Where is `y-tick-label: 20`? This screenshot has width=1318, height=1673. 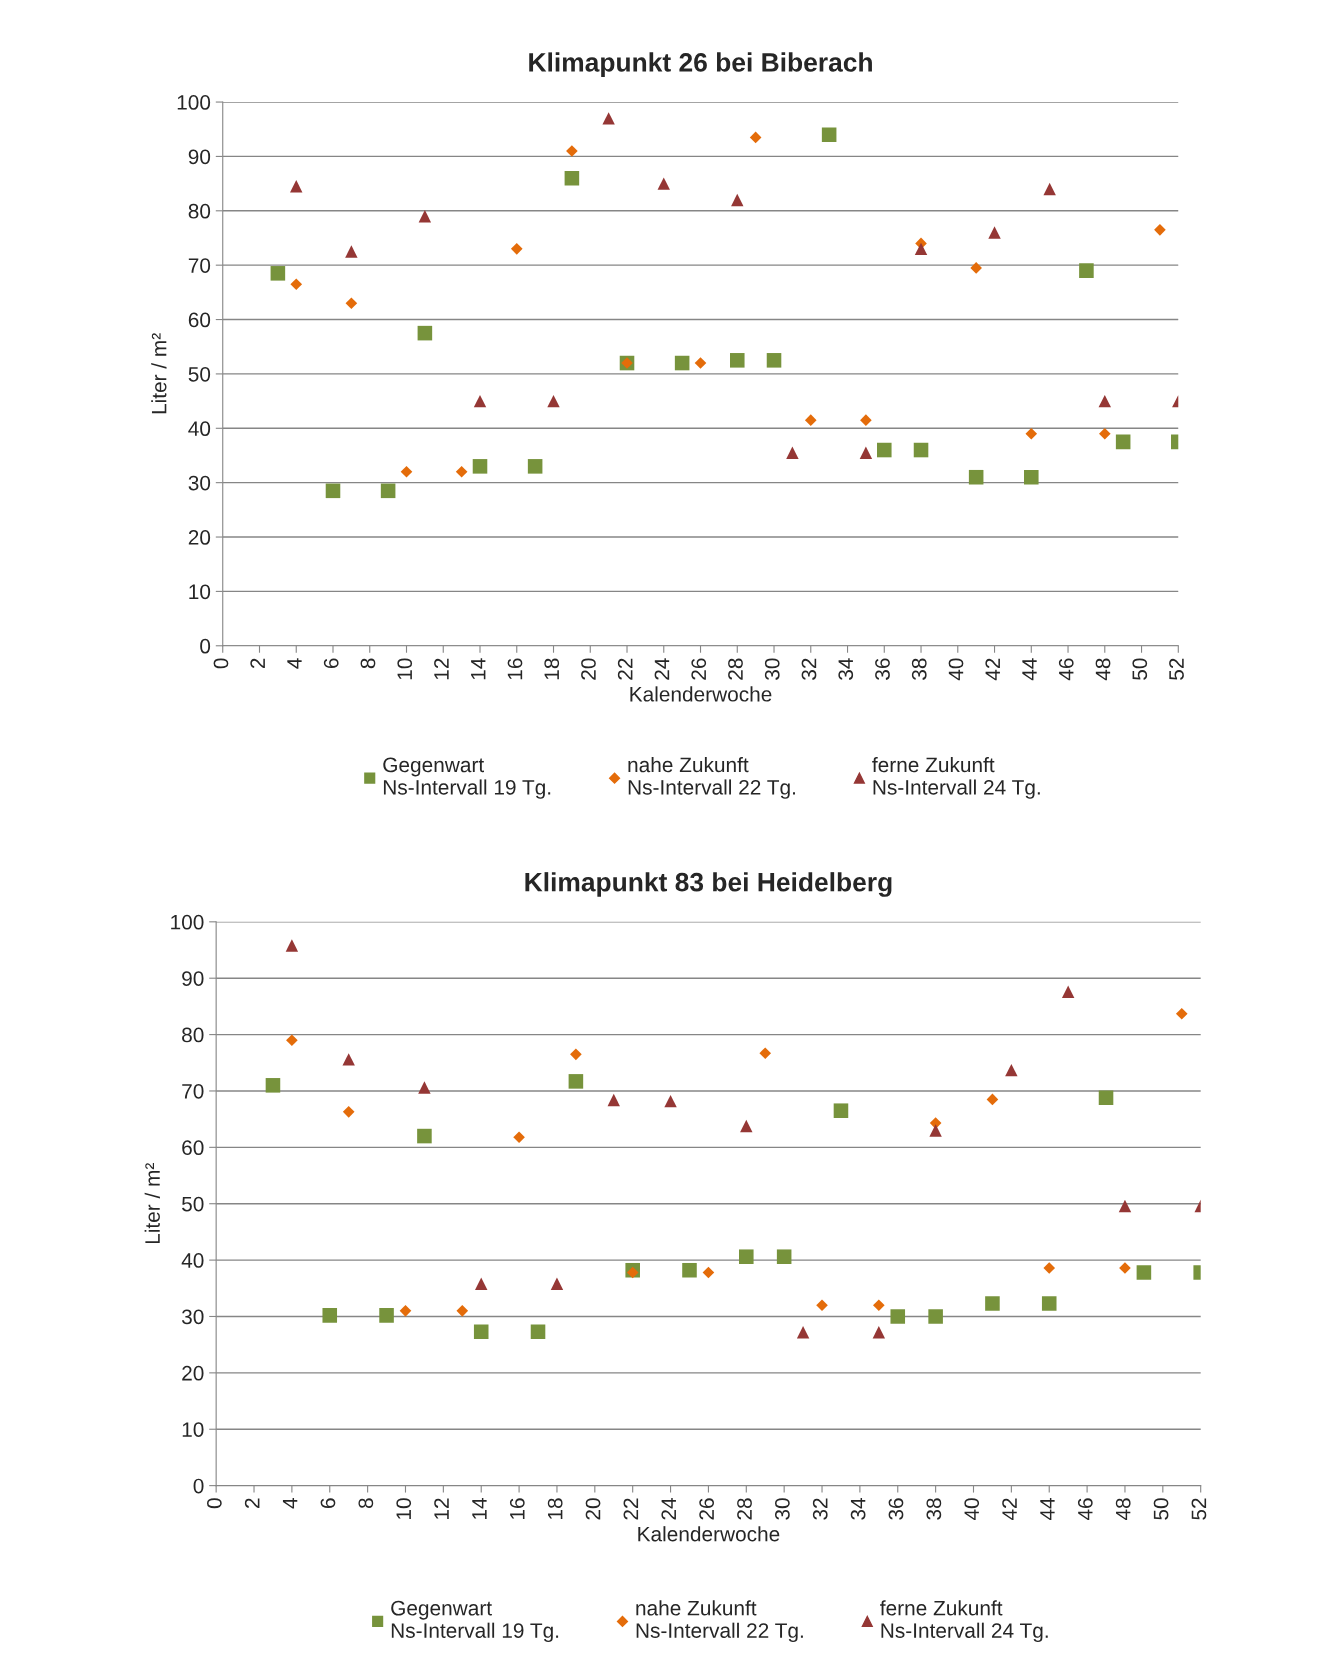 y-tick-label: 20 is located at coordinates (199, 537).